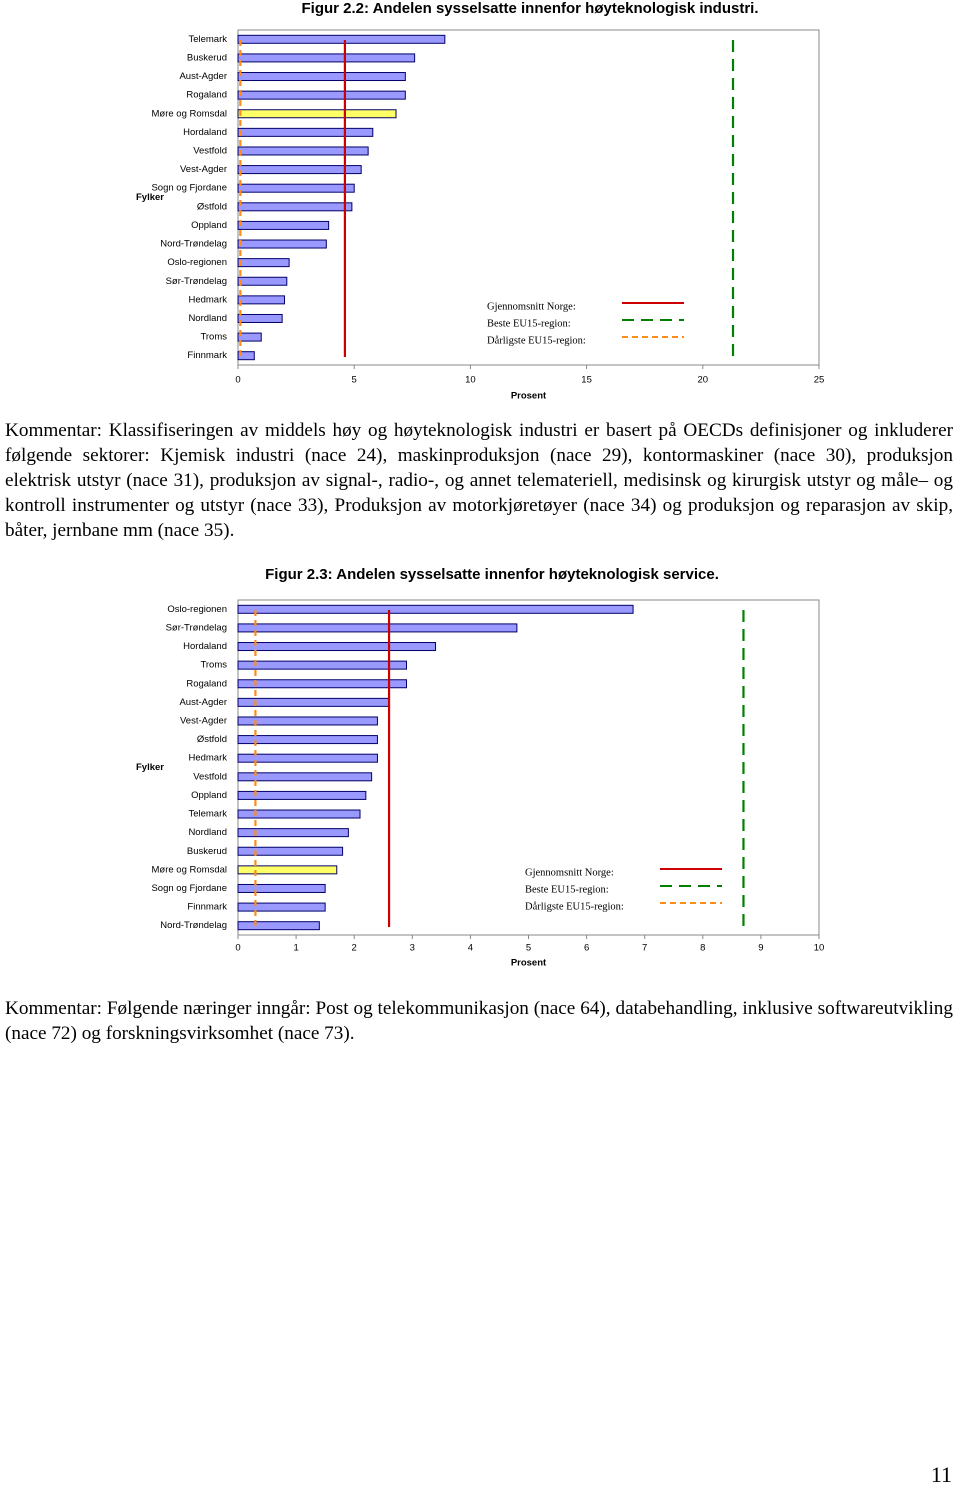 The width and height of the screenshot is (960, 1488). Describe the element at coordinates (354, 948) in the screenshot. I see `x-tick-label: 2` at that location.